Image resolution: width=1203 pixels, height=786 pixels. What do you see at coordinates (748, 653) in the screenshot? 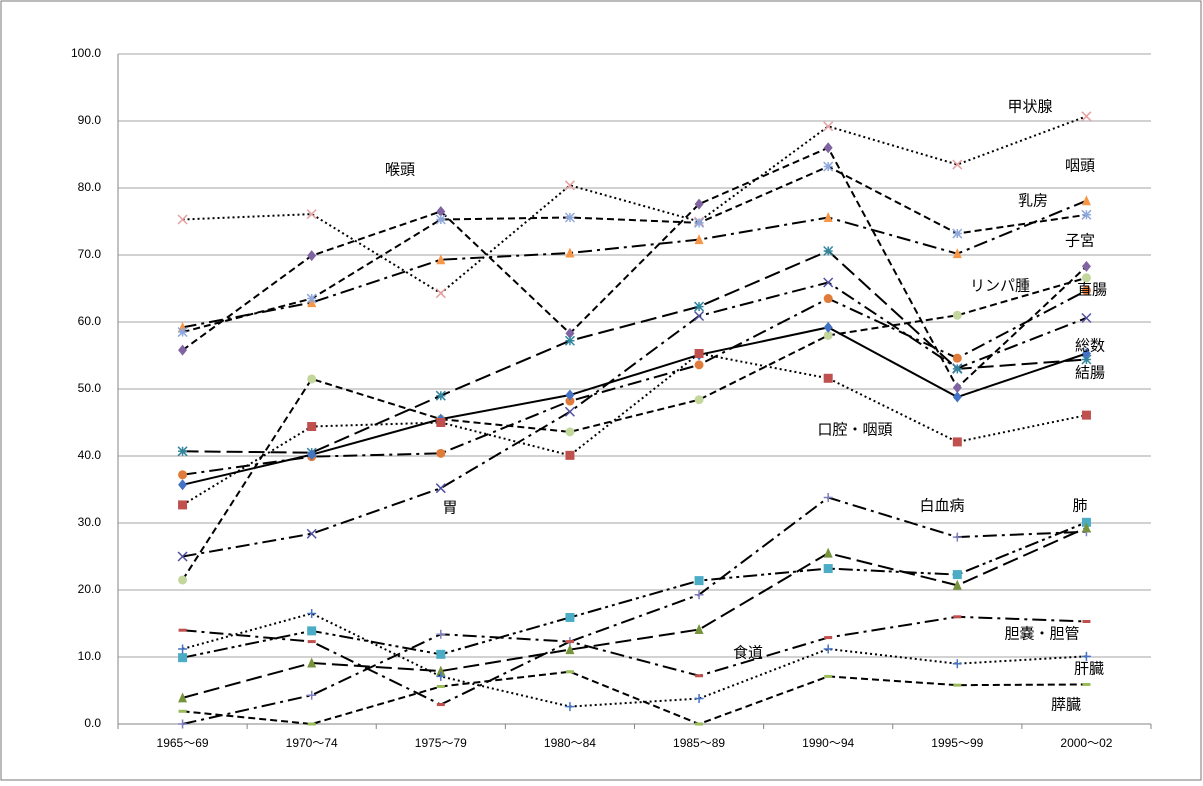
I see `annotation: 食道` at bounding box center [748, 653].